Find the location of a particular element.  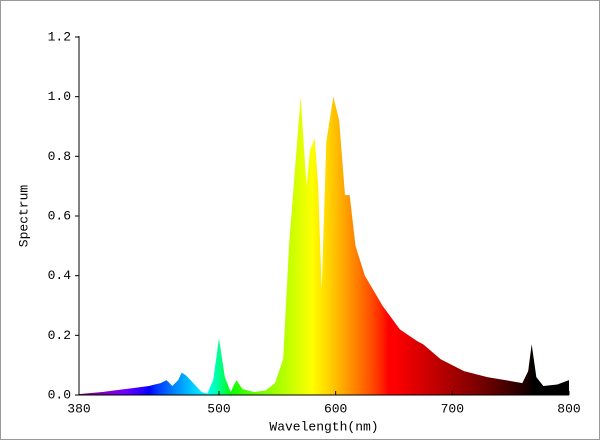

y-axis-title: Spectrum is located at coordinates (23, 216).